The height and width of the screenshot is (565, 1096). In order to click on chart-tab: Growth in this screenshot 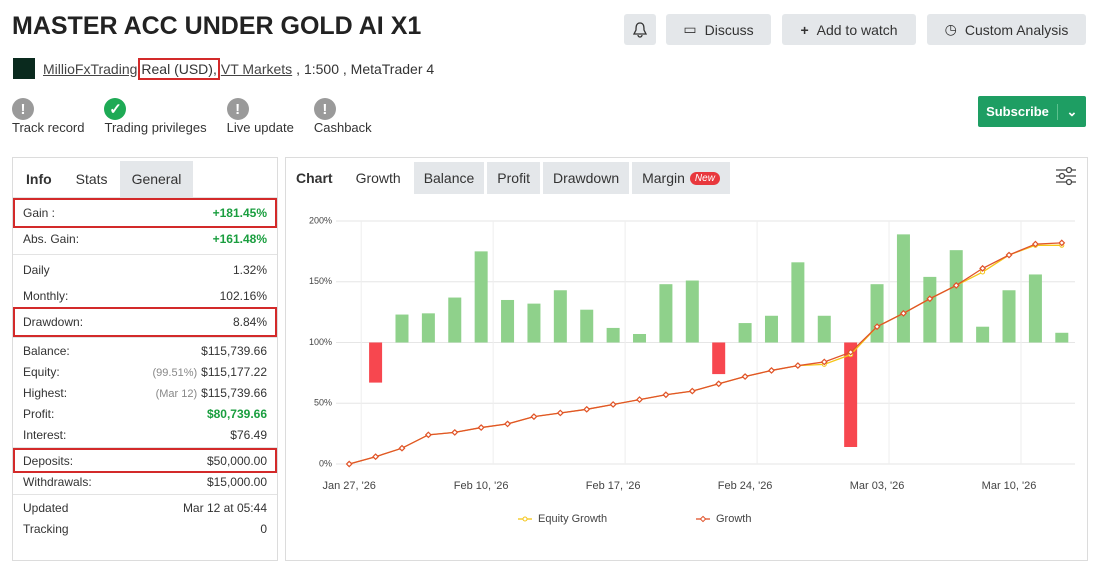, I will do `click(378, 178)`.